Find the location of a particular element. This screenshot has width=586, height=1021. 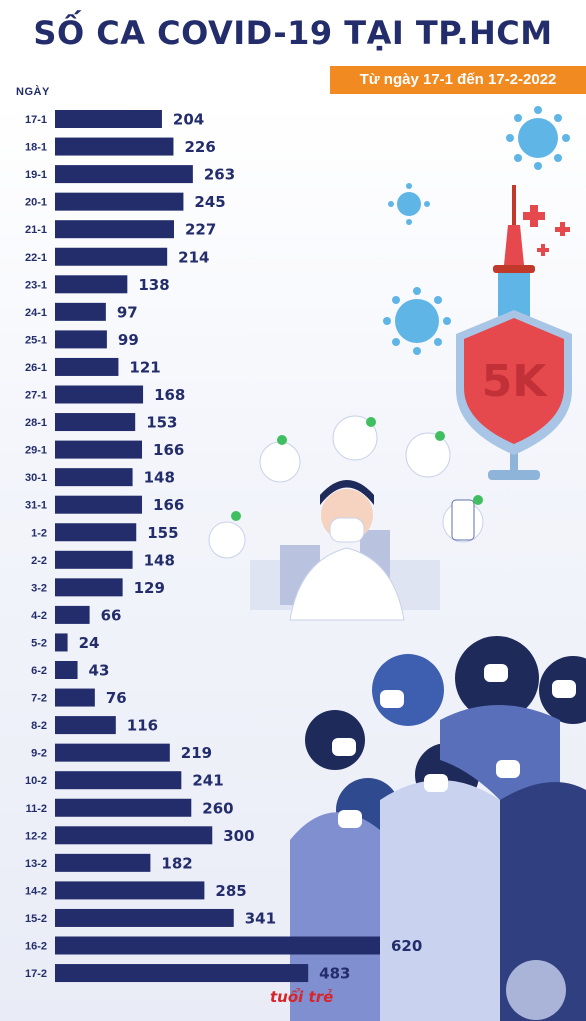

category-label: 8-2 is located at coordinates (39, 726).